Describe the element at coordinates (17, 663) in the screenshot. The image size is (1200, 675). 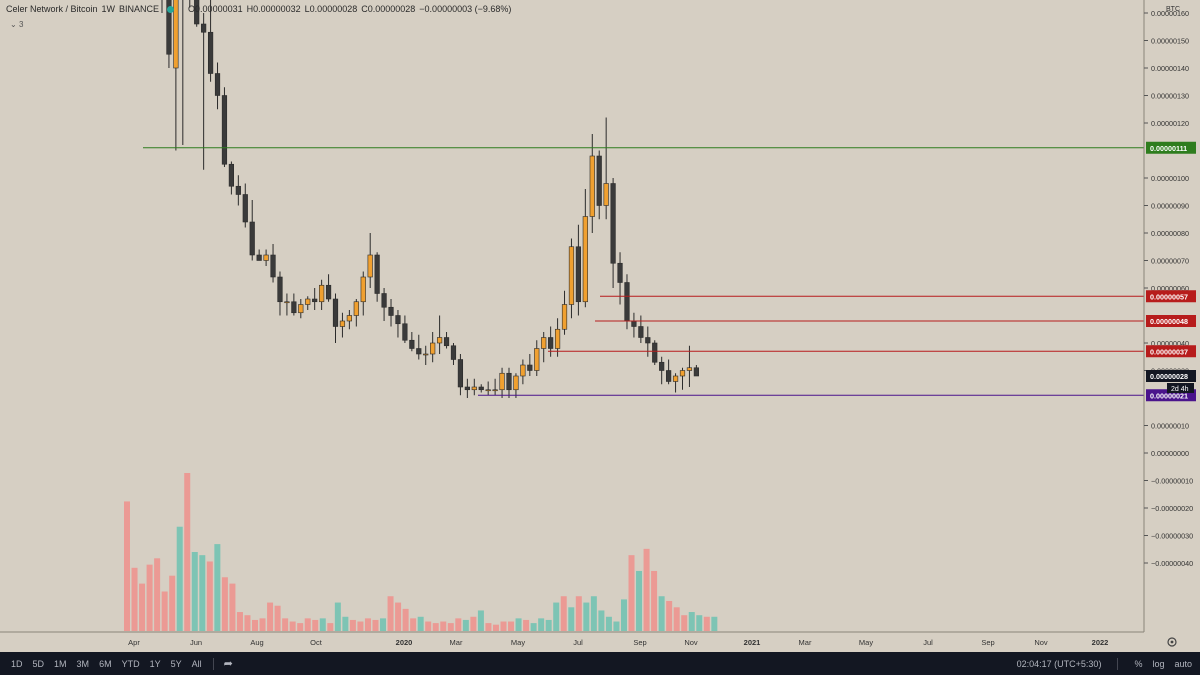
I see `range-button-1d: 1D` at that location.